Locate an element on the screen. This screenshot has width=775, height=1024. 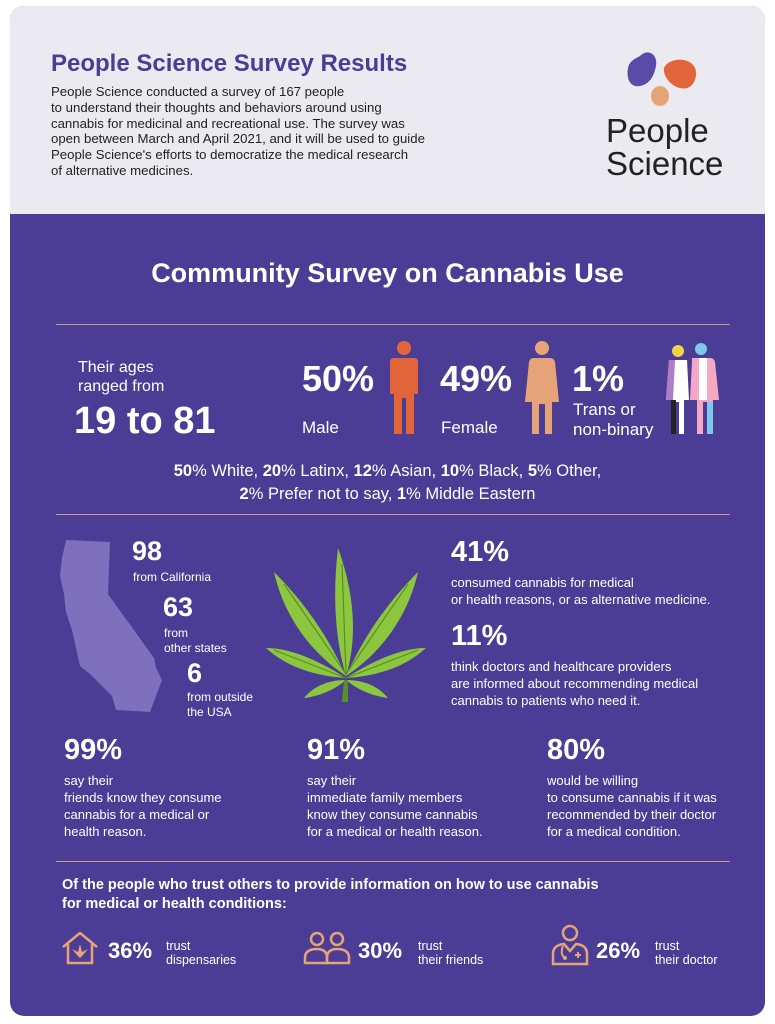
friends-label: trust their friends is located at coordinates (451, 953).